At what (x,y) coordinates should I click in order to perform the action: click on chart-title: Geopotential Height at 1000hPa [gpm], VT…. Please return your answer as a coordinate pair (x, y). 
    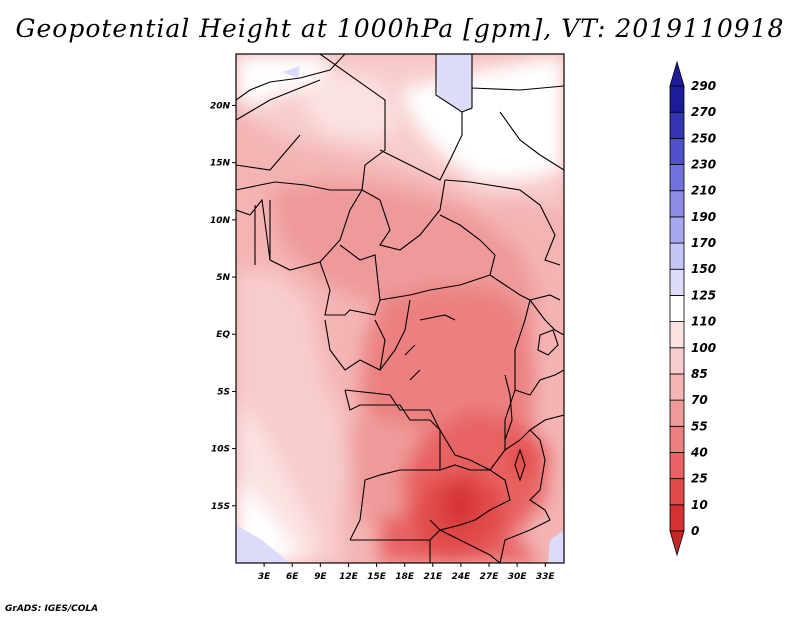
    Looking at the image, I should click on (400, 28).